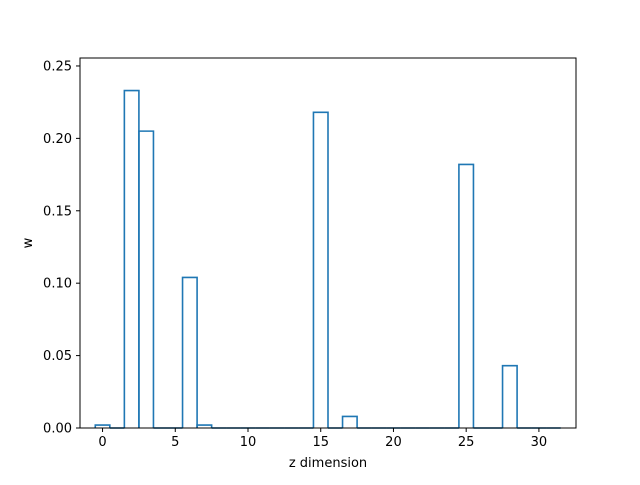 Image resolution: width=640 pixels, height=485 pixels. I want to click on y-tick-label: 0.00, so click(57, 429).